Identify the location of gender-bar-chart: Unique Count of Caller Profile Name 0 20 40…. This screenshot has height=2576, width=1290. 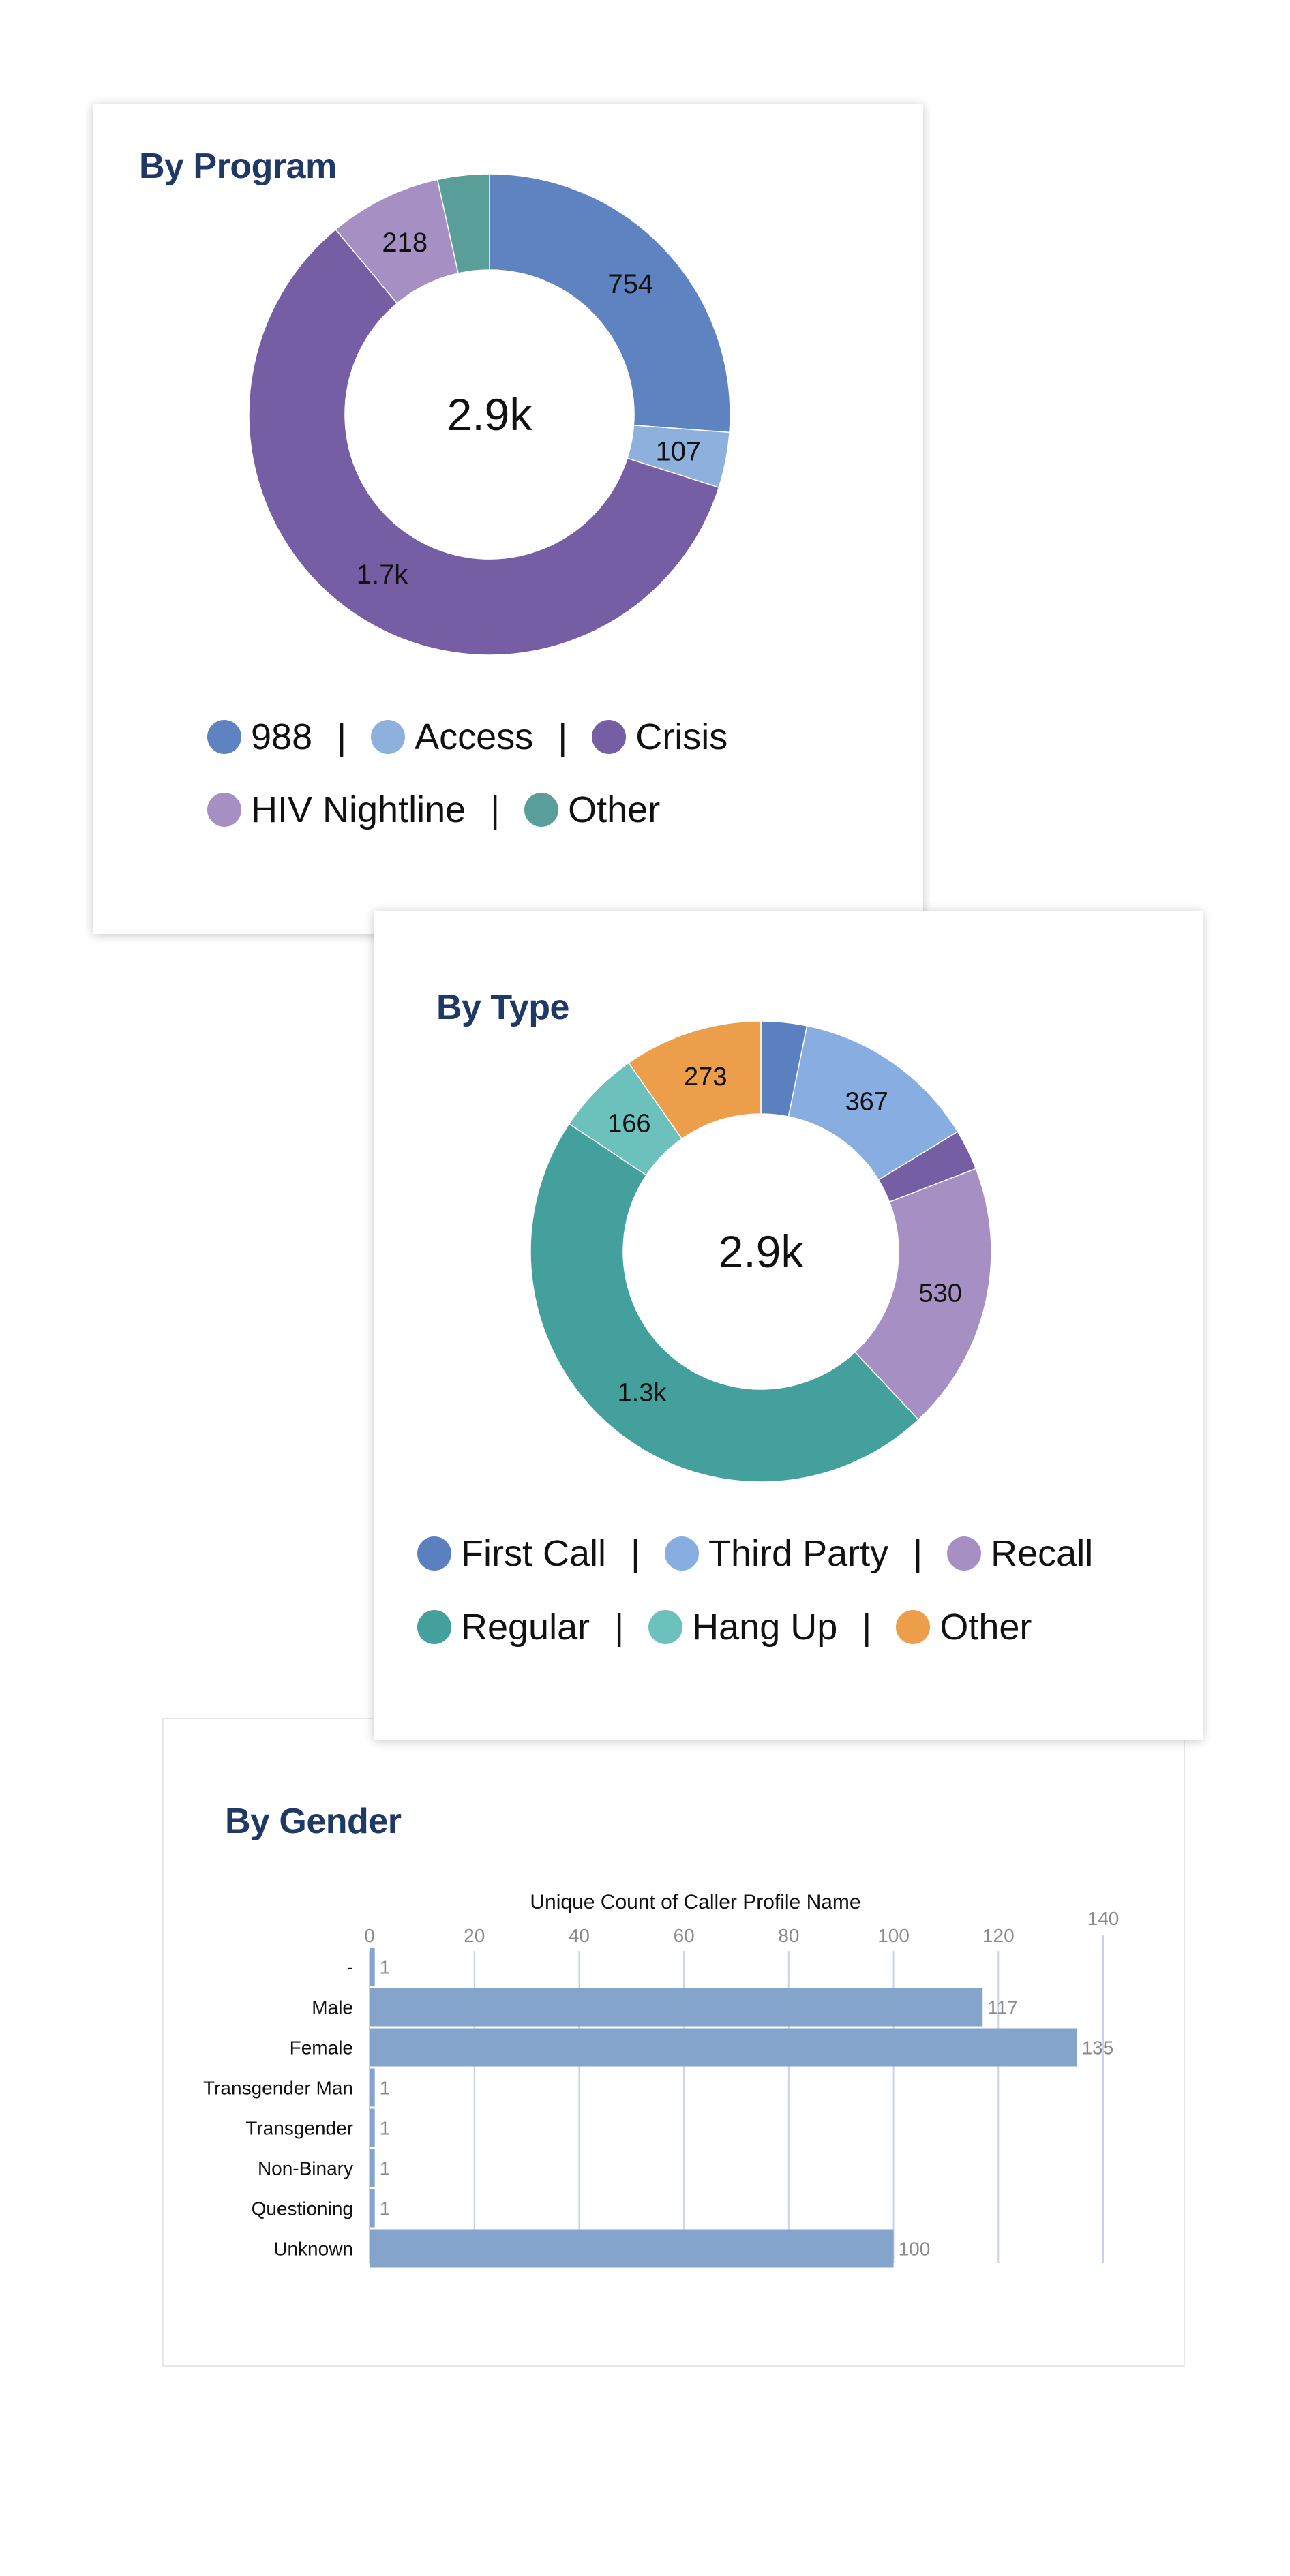
(661, 2079).